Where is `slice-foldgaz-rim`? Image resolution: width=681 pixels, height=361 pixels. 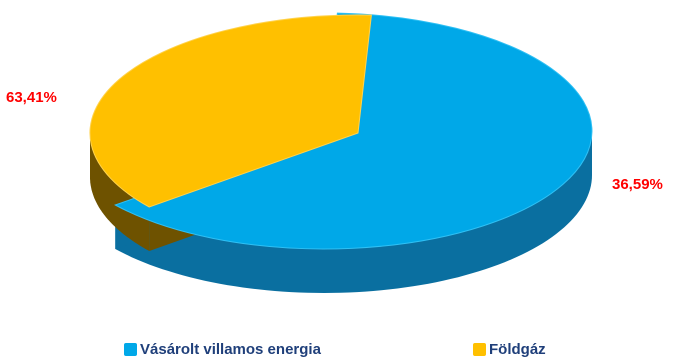
slice-foldgaz-rim is located at coordinates (120, 192).